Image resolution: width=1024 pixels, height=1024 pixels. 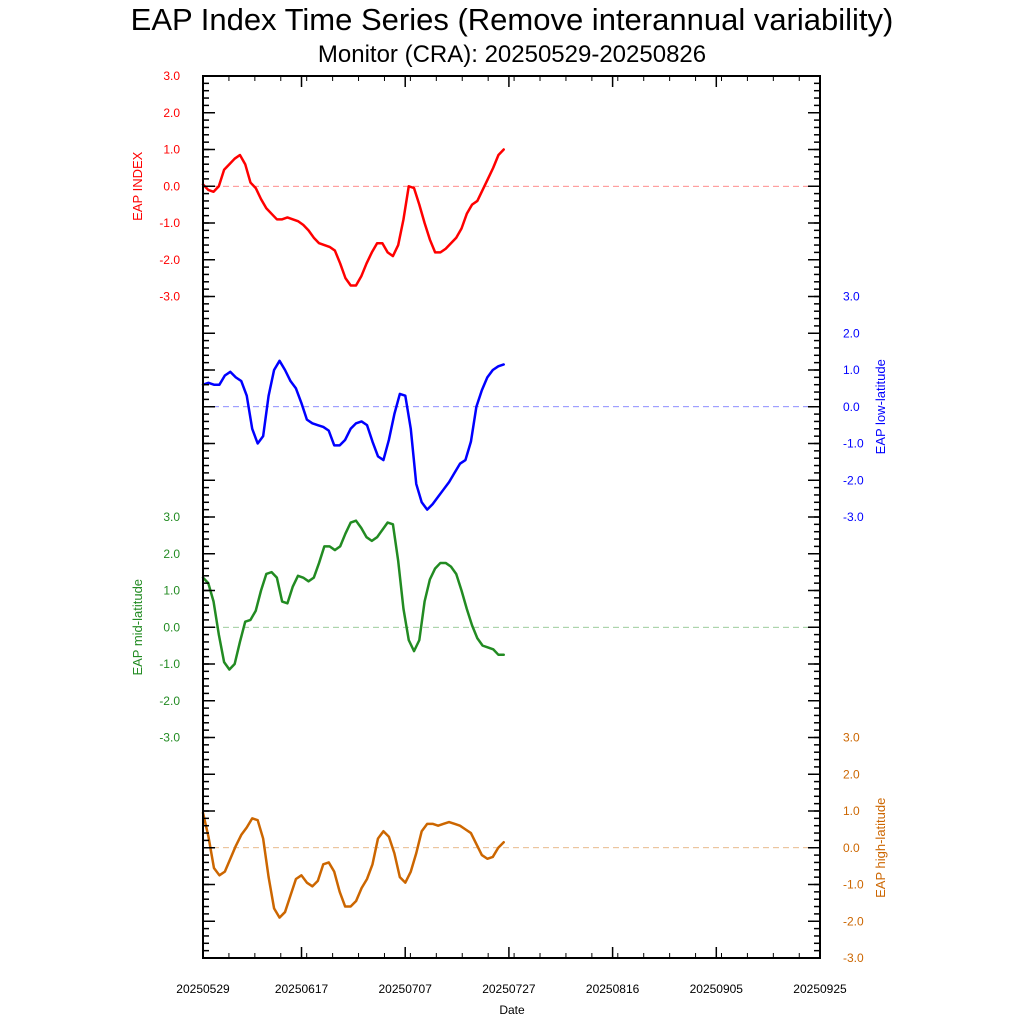 What do you see at coordinates (302, 989) in the screenshot?
I see `x-tick-label: 20250617` at bounding box center [302, 989].